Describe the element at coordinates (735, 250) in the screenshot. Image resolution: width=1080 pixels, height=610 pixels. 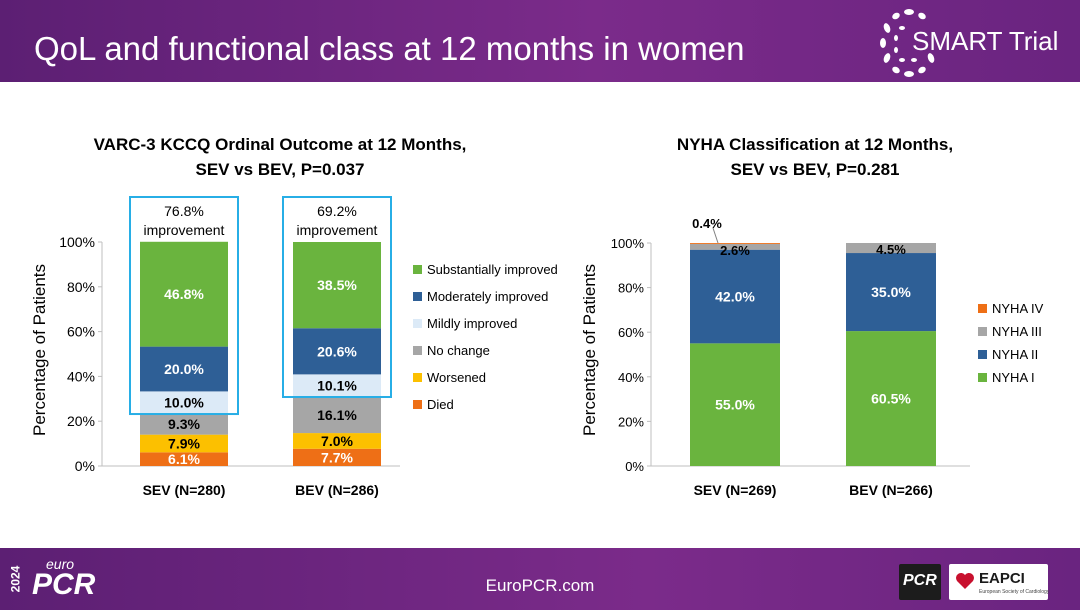
I see `data-label: 2.6%` at that location.